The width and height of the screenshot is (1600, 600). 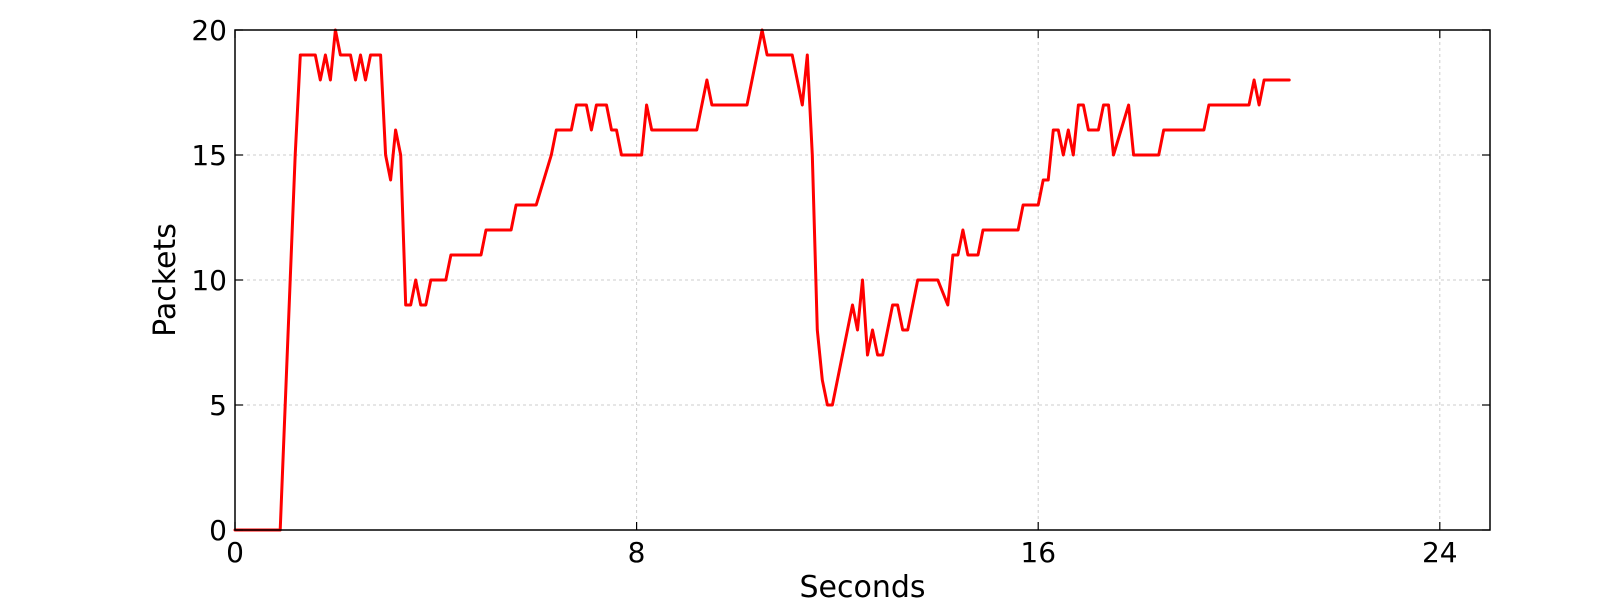 I want to click on x-tick-label: 8, so click(x=637, y=552).